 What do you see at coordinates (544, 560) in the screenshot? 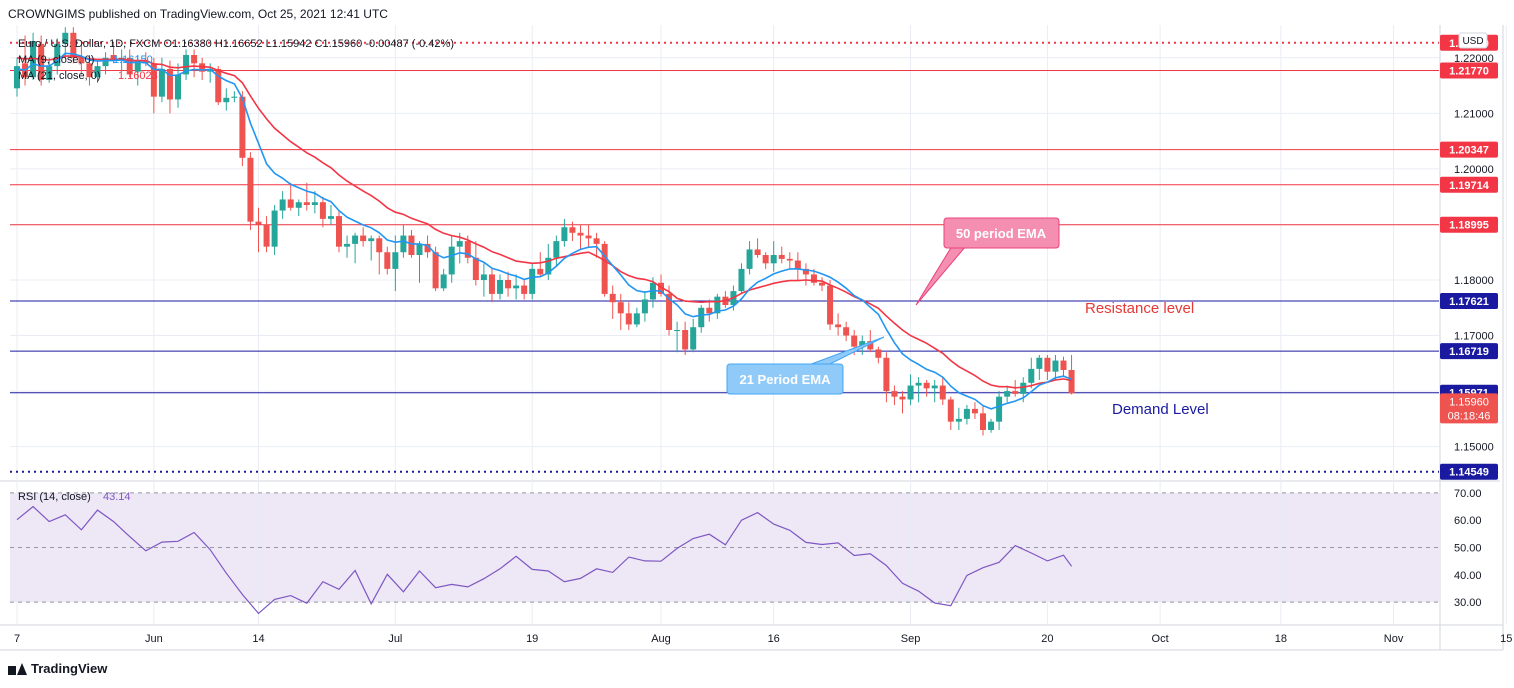
I see `rsi-line` at bounding box center [544, 560].